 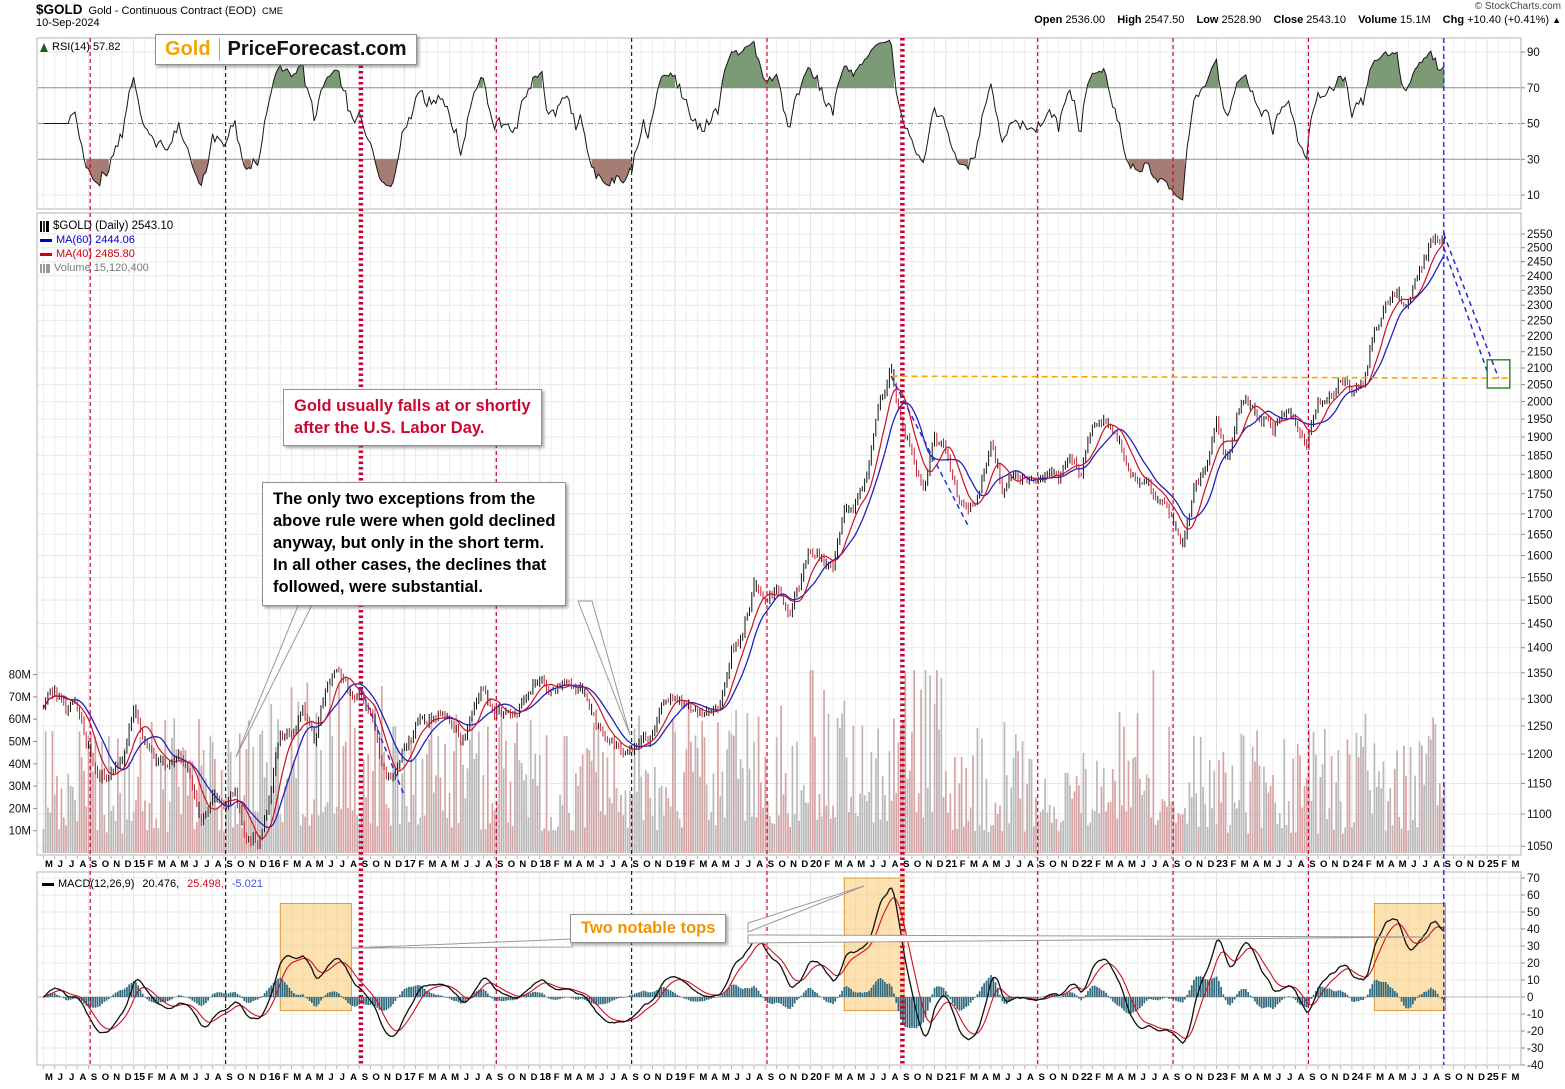 I want to click on svg-text: 2000, so click(x=1540, y=403).